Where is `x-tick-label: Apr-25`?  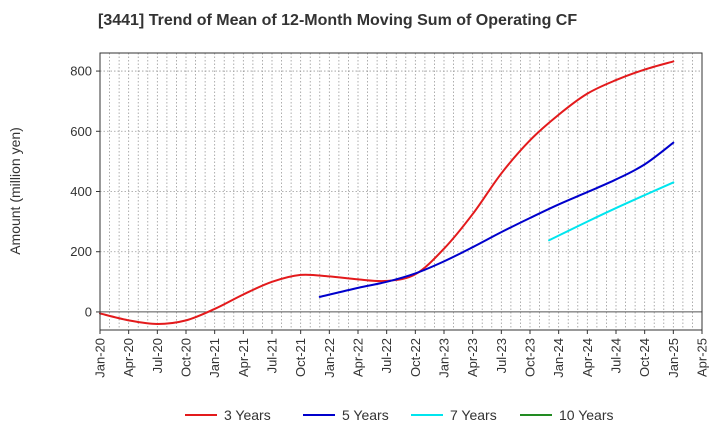
x-tick-label: Apr-25 is located at coordinates (702, 357).